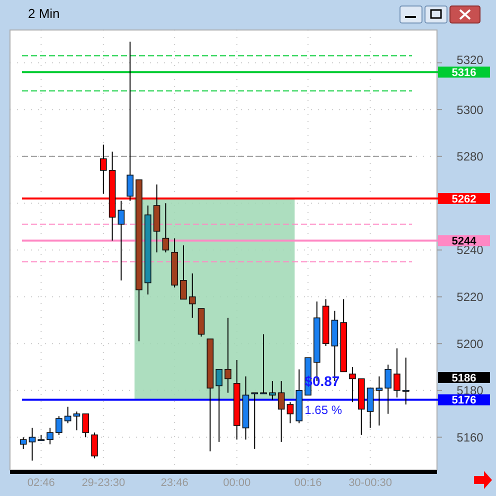 Image resolution: width=496 pixels, height=496 pixels. Describe the element at coordinates (464, 400) in the screenshot. I see `ref-line-label: 5176` at that location.